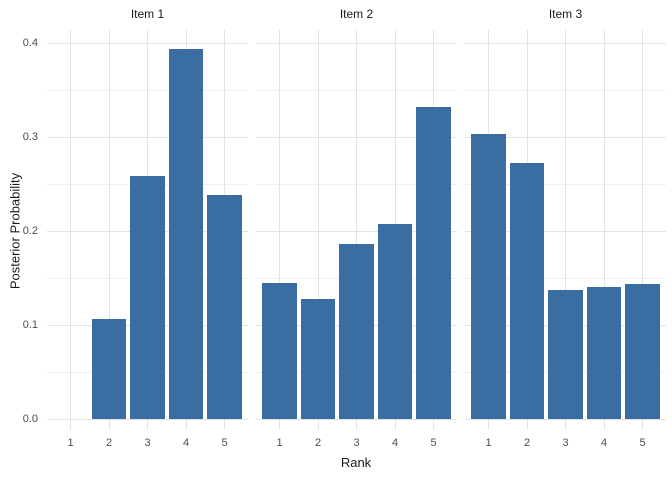  What do you see at coordinates (356, 462) in the screenshot?
I see `x-axis-title: Rank` at bounding box center [356, 462].